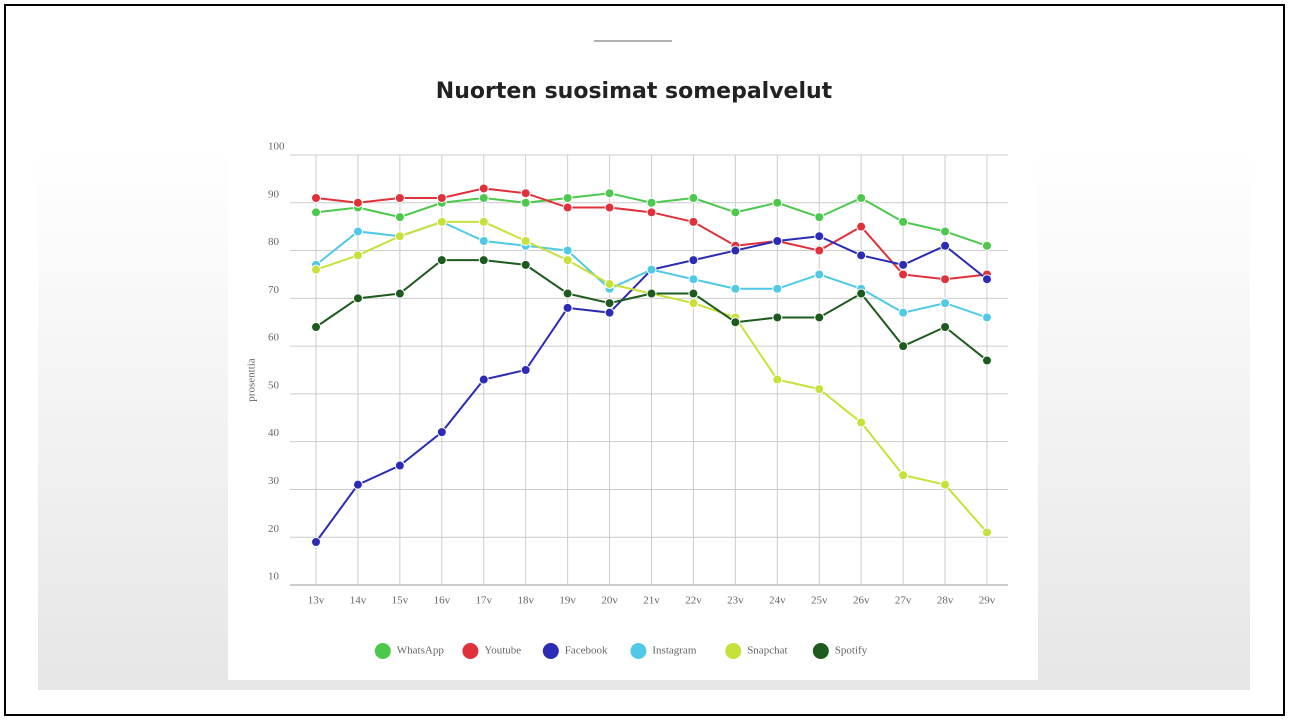  Describe the element at coordinates (674, 651) in the screenshot. I see `legend-label: Instagram` at that location.